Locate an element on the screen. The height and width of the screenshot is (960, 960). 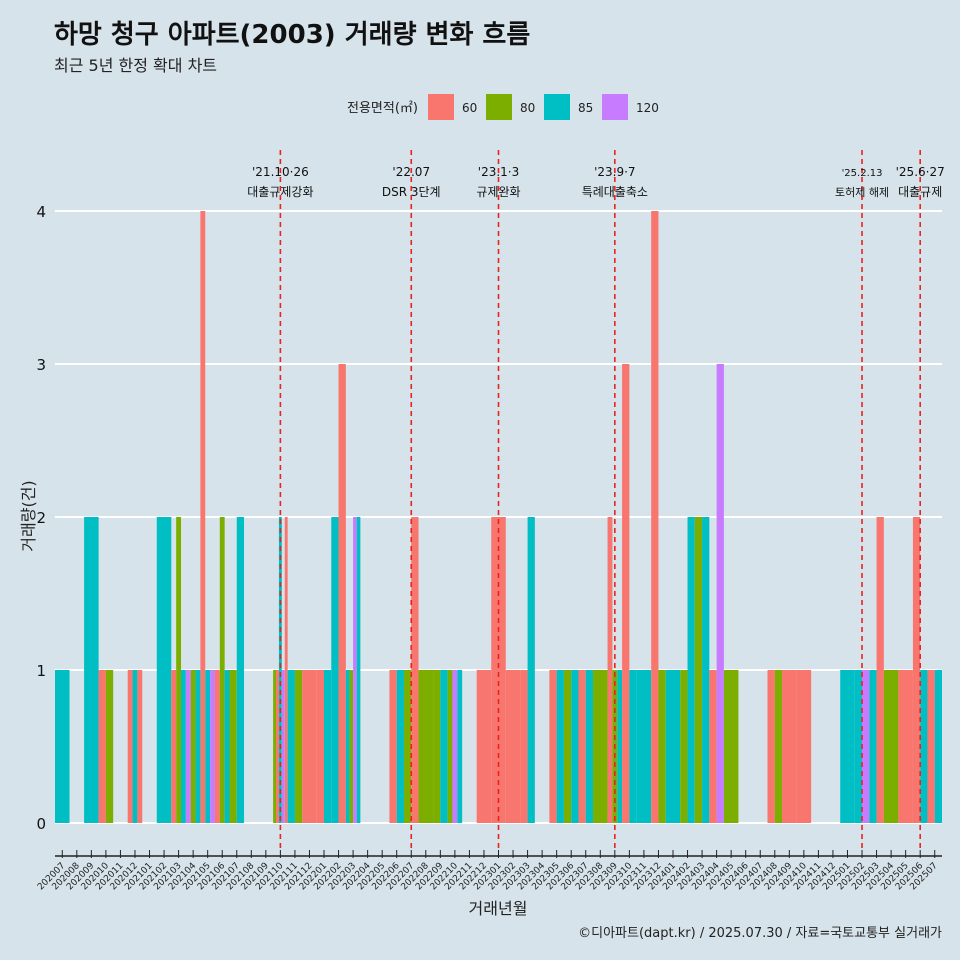
y-tick-label: 2 is located at coordinates (41, 518).